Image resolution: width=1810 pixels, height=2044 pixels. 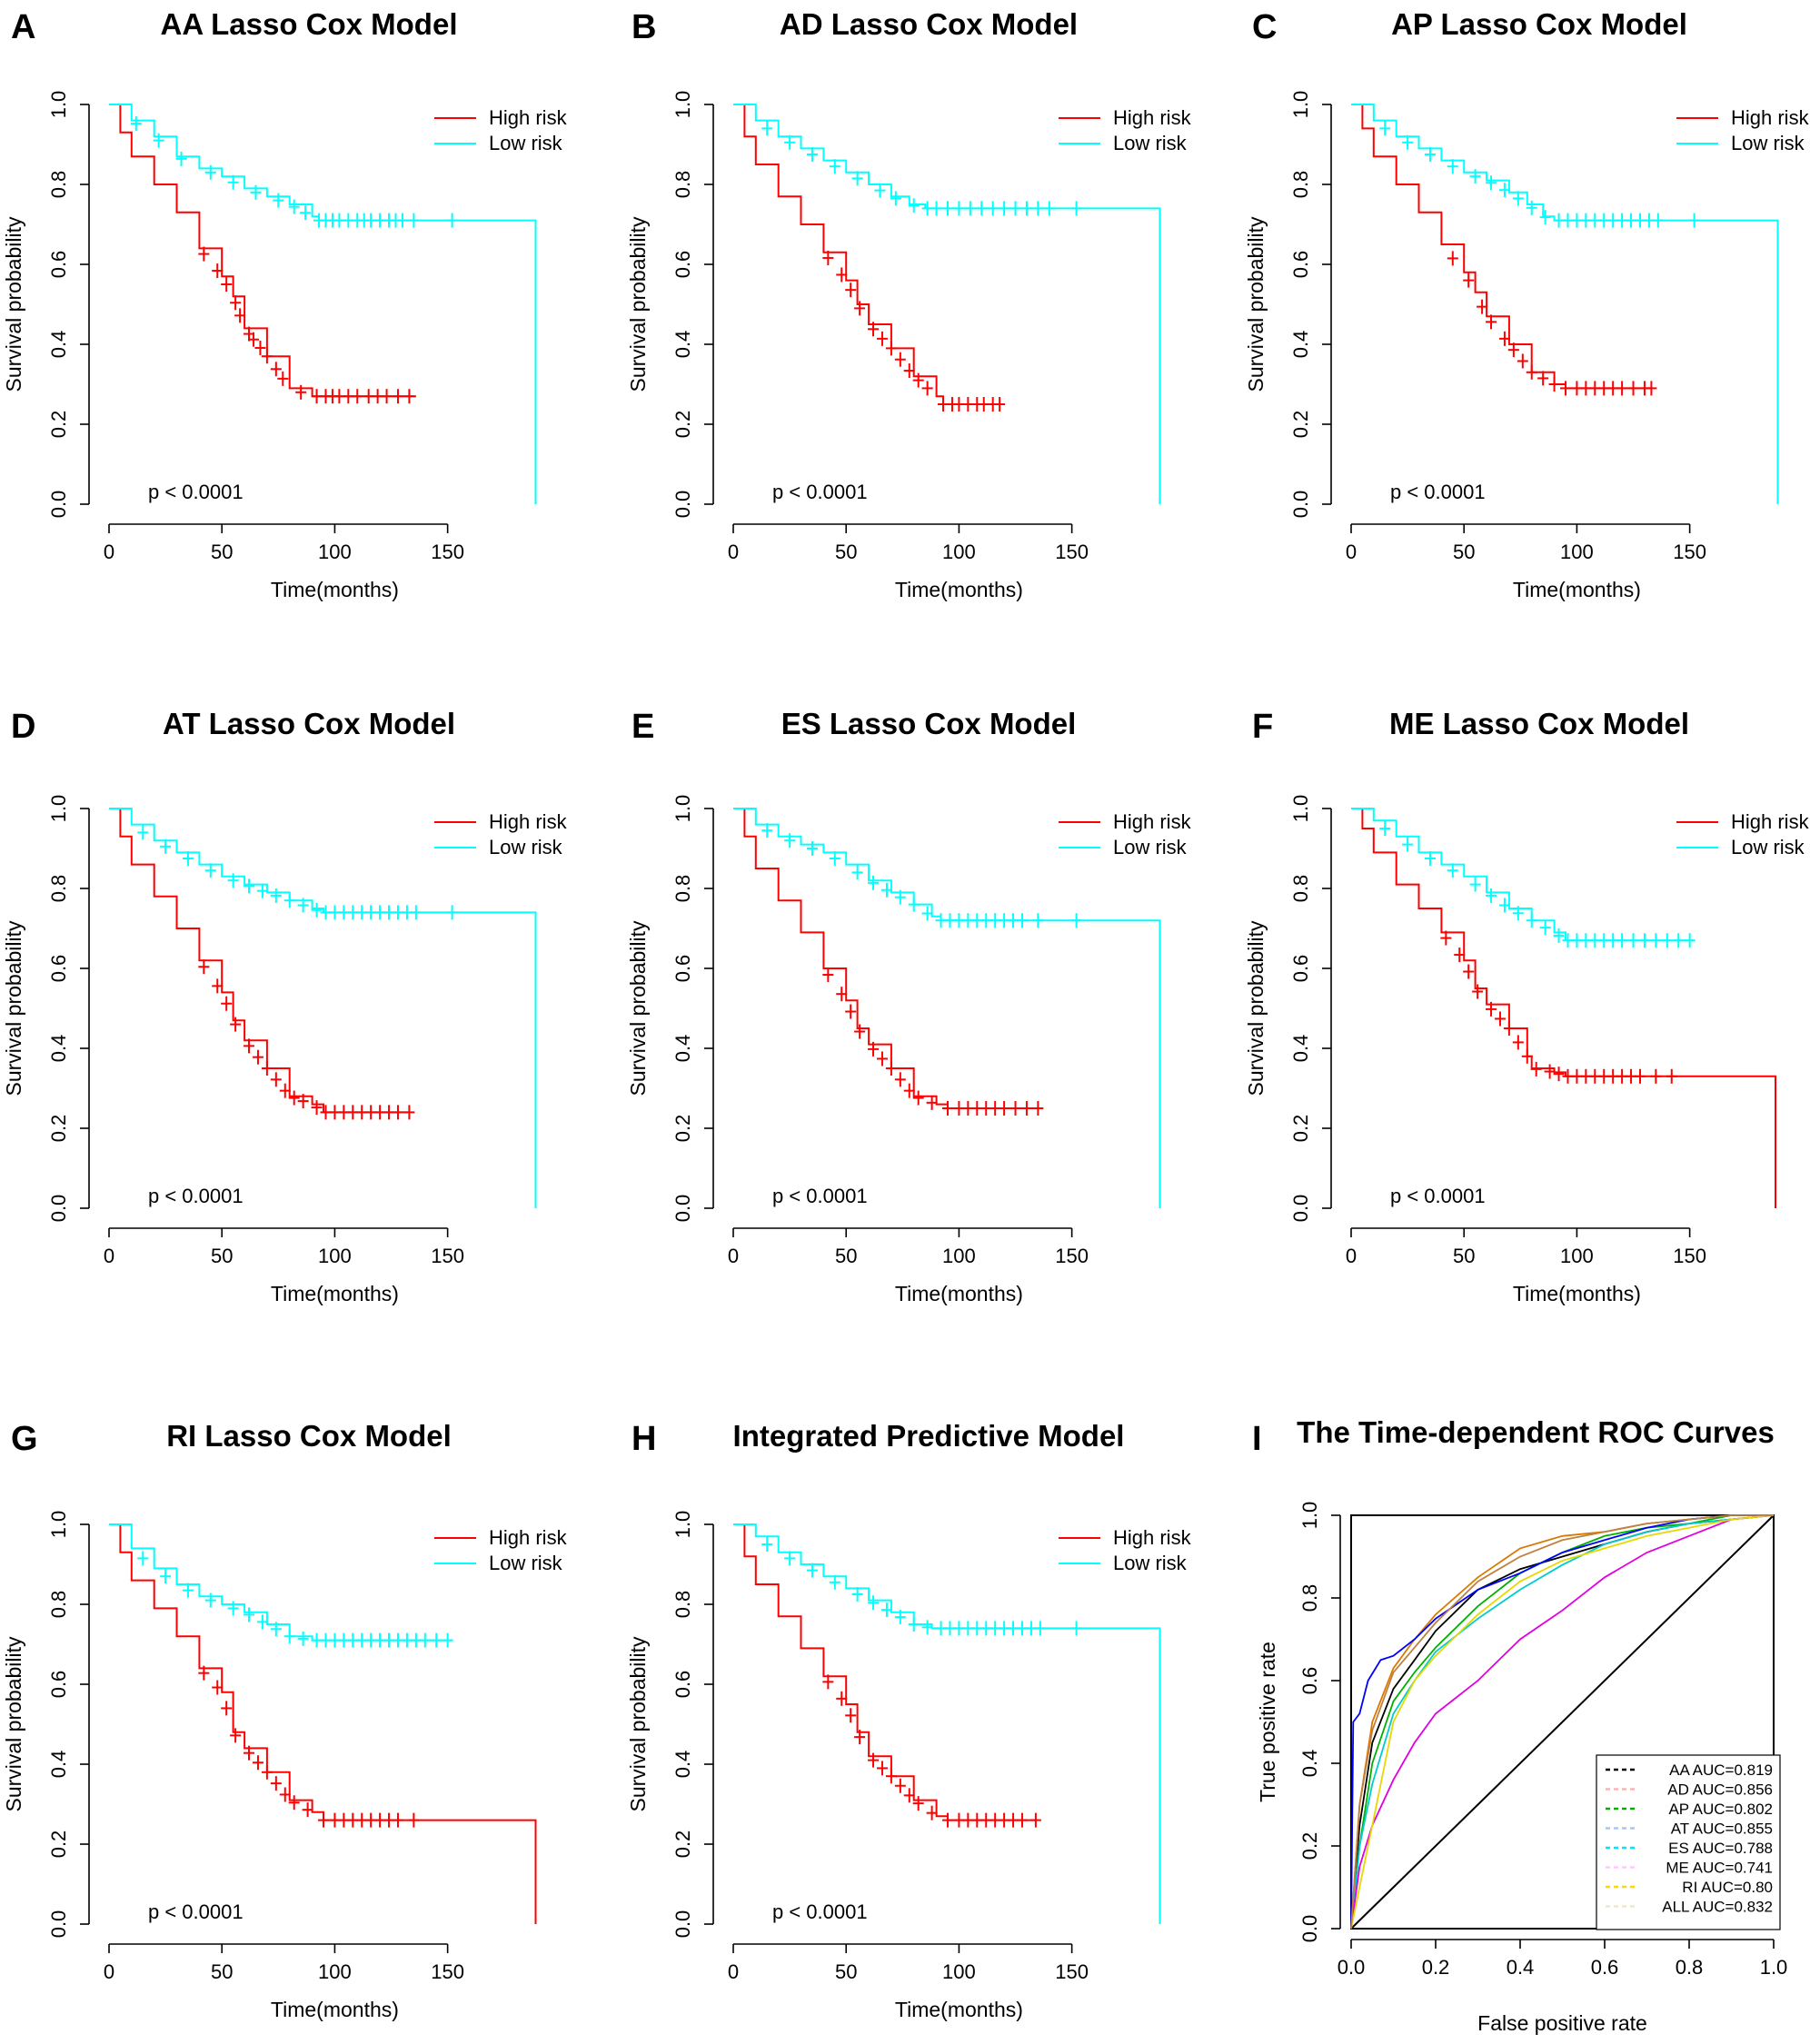 What do you see at coordinates (1264, 27) in the screenshot?
I see `panel-letter: C` at bounding box center [1264, 27].